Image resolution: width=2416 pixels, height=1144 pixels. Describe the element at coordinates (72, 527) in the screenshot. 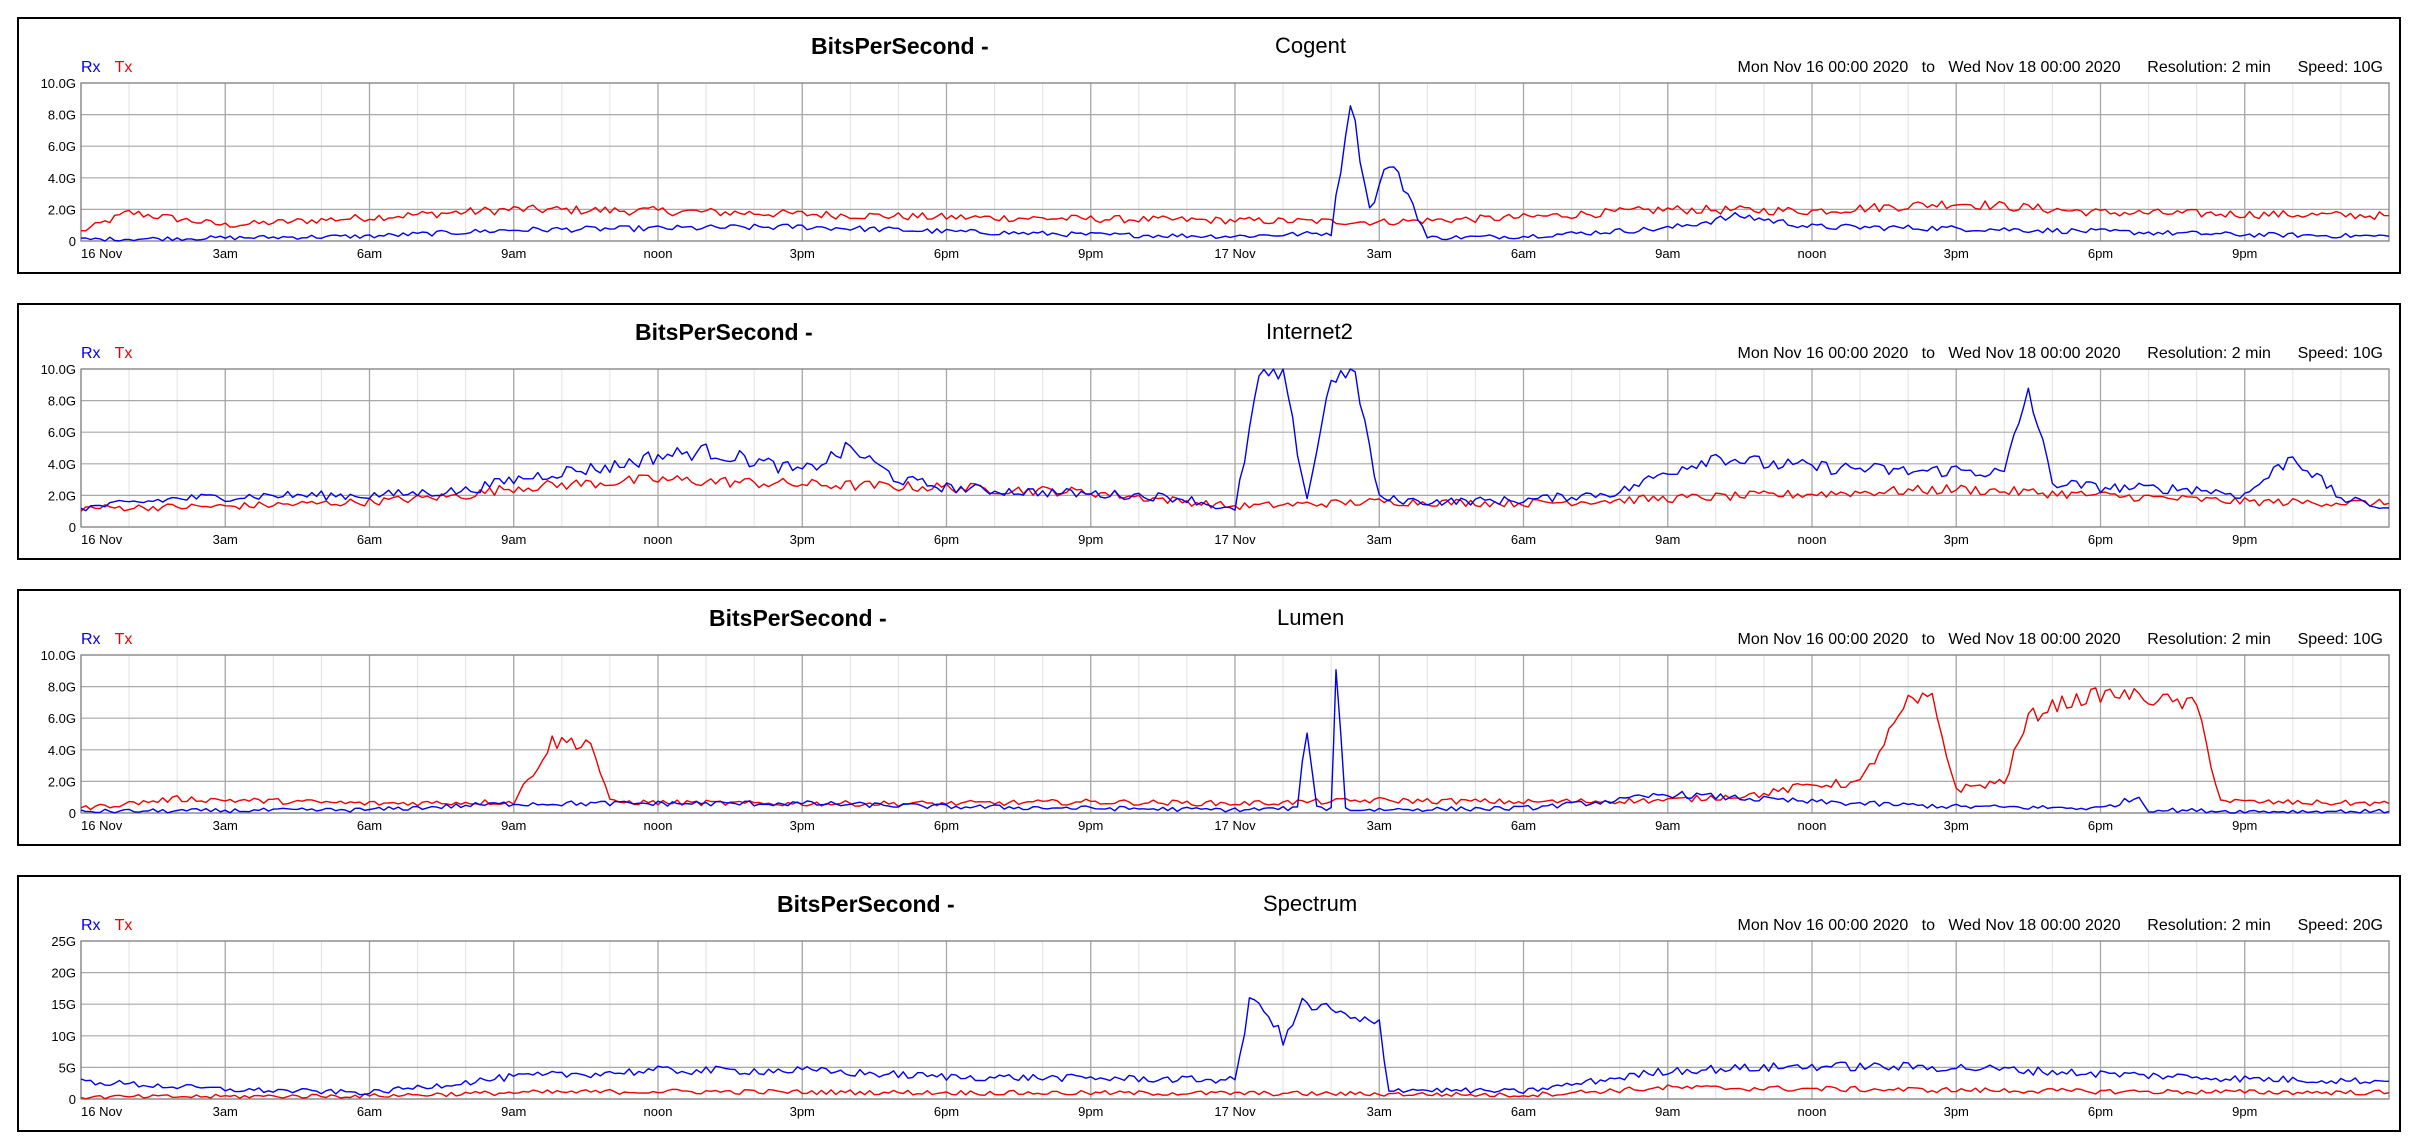

I see `y-tick-label: 0` at that location.